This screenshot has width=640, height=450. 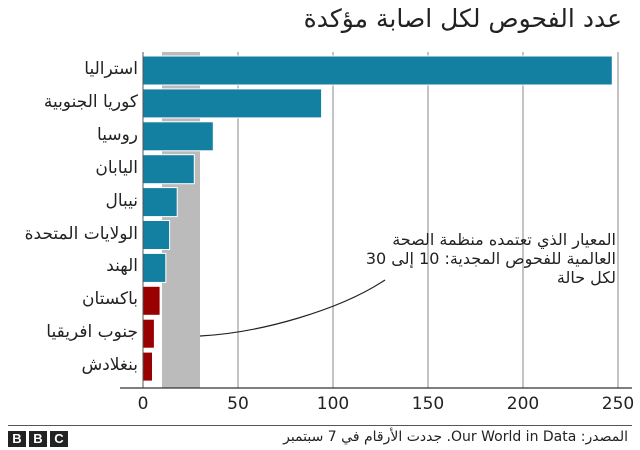 I want to click on x-tick-label: 150, so click(x=428, y=404).